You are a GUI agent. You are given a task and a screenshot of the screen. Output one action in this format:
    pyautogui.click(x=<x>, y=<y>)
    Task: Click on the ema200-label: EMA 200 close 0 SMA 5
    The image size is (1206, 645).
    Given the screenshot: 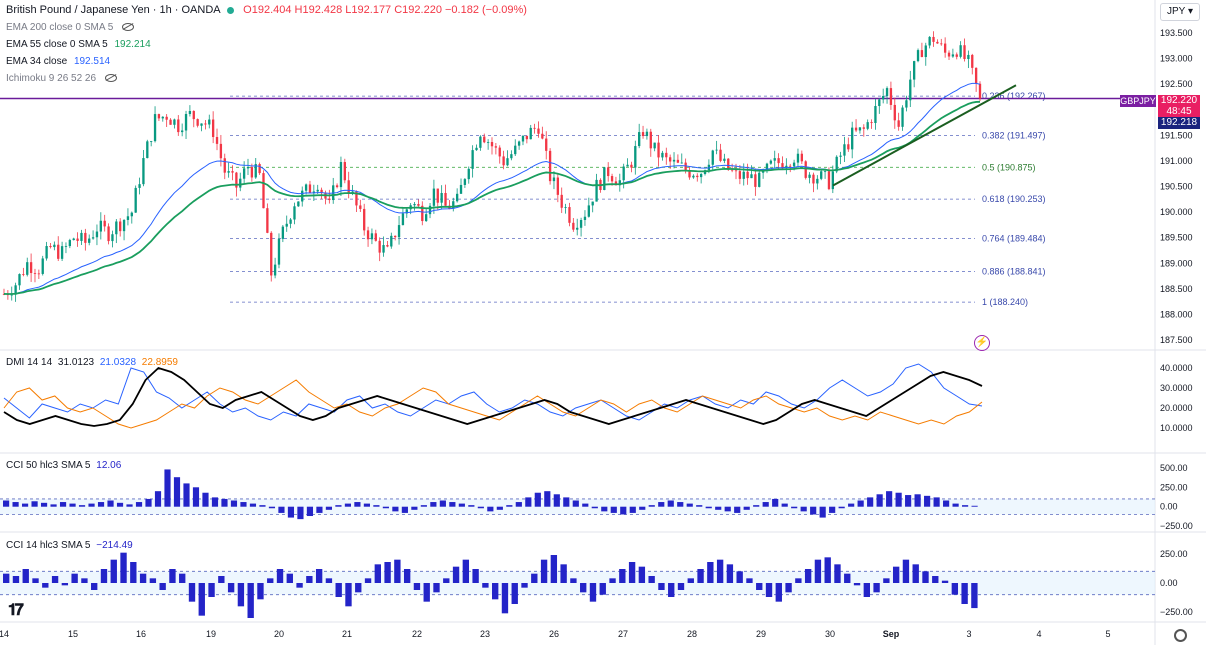 What is the action you would take?
    pyautogui.click(x=70, y=27)
    